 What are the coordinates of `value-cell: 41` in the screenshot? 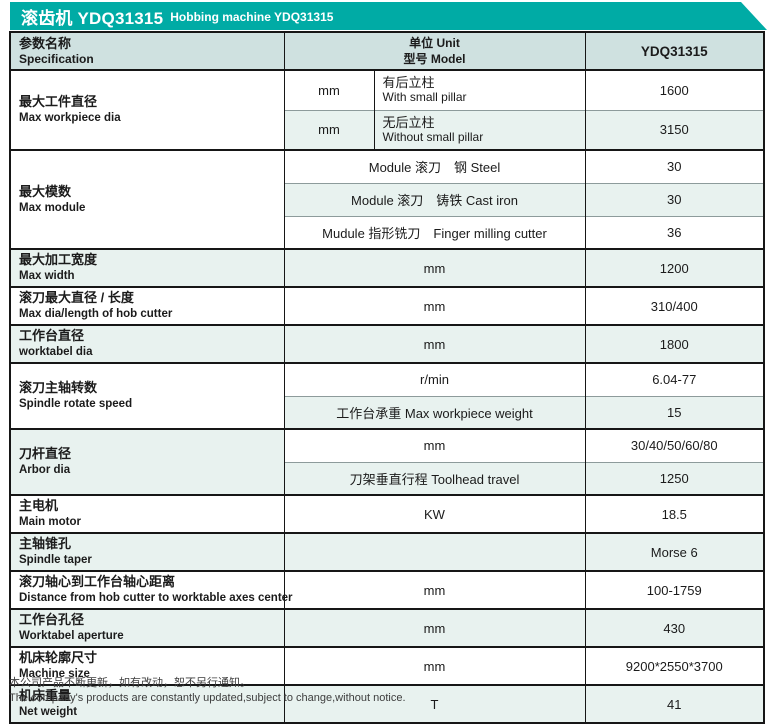 It's located at (674, 703).